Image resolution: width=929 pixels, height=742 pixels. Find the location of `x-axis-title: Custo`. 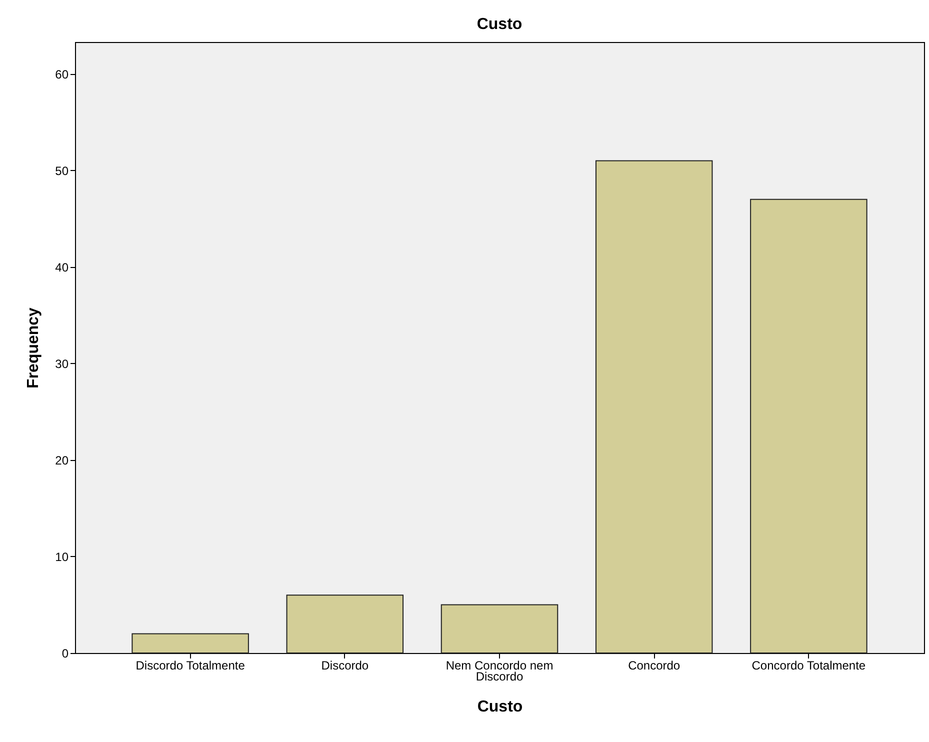

x-axis-title: Custo is located at coordinates (500, 707).